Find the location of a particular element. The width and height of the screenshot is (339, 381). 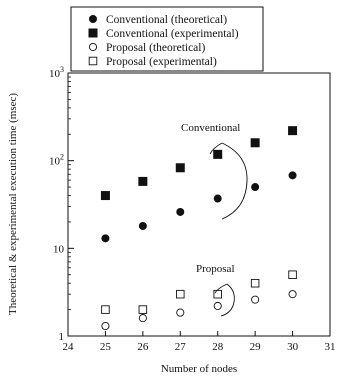

x-tick-label: 30 is located at coordinates (293, 347).